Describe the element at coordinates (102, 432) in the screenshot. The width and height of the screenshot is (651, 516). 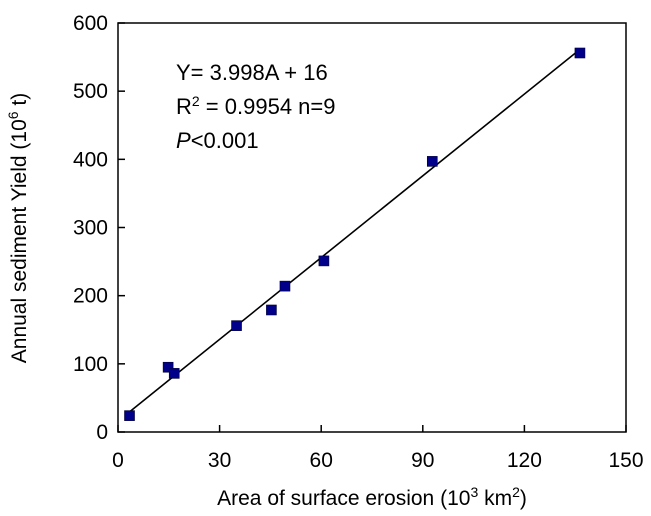
I see `y-tick-label: 0` at that location.